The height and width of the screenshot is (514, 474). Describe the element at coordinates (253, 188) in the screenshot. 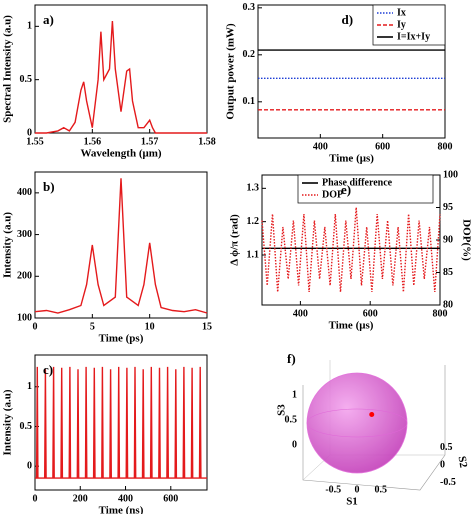

I see `y-tick-label: 1.3` at that location.